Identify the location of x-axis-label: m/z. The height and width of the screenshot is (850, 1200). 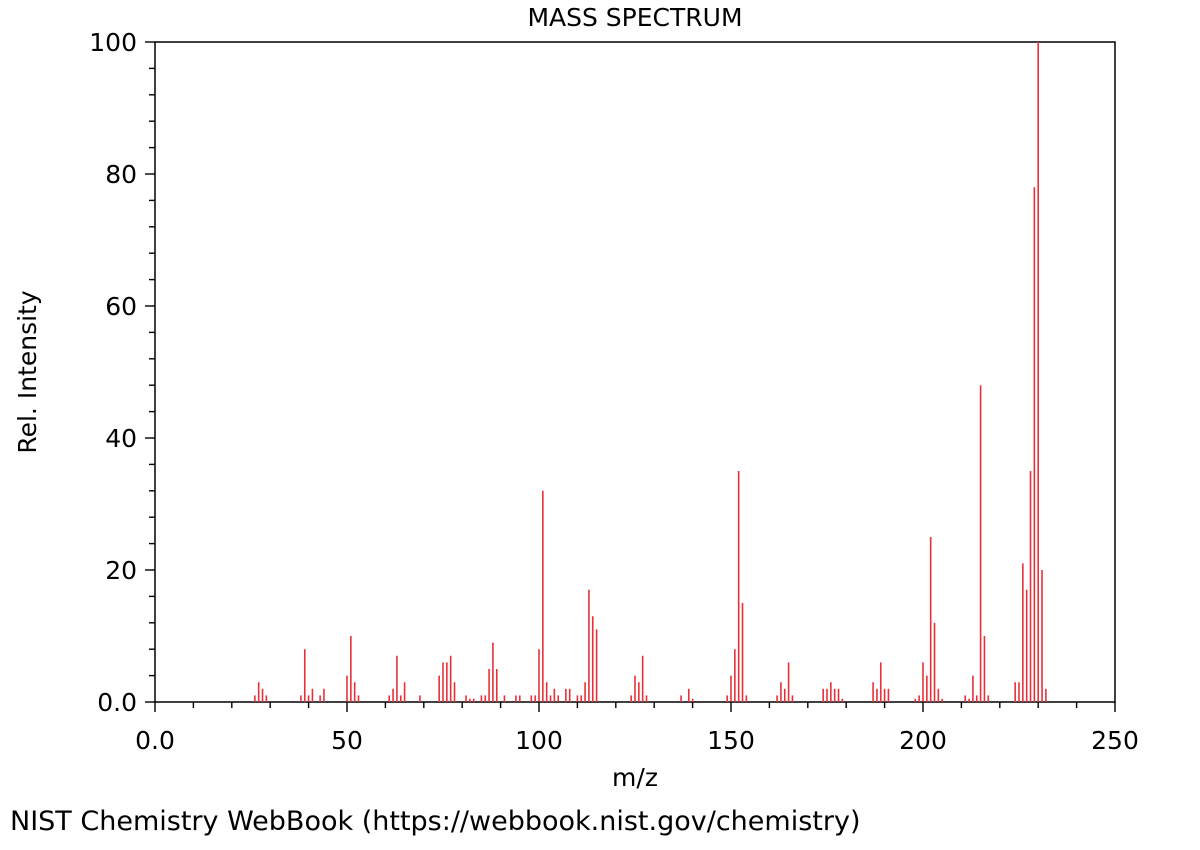
(635, 777).